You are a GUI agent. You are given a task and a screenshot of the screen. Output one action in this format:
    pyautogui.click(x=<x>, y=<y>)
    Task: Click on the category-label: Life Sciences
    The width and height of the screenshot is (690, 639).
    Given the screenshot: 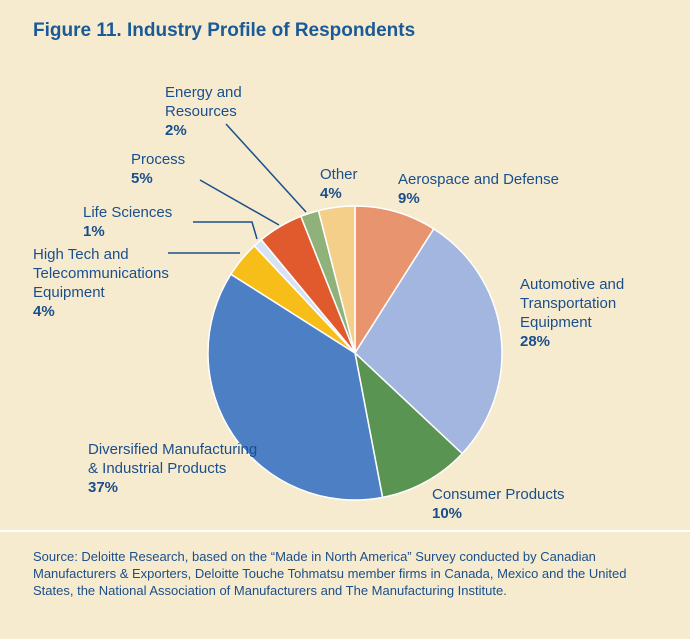 What is the action you would take?
    pyautogui.click(x=128, y=212)
    